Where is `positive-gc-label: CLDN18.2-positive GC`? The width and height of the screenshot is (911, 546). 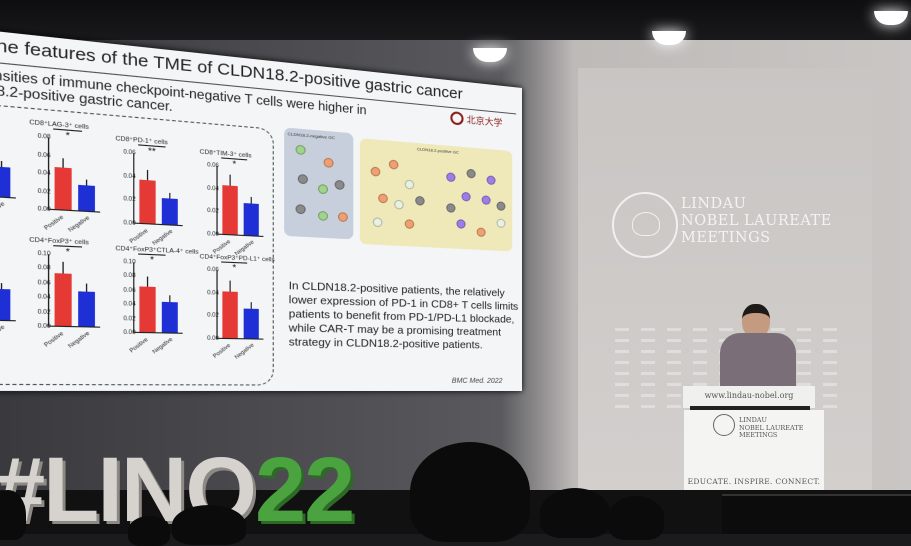
positive-gc-label: CLDN18.2-positive GC is located at coordinates (437, 150).